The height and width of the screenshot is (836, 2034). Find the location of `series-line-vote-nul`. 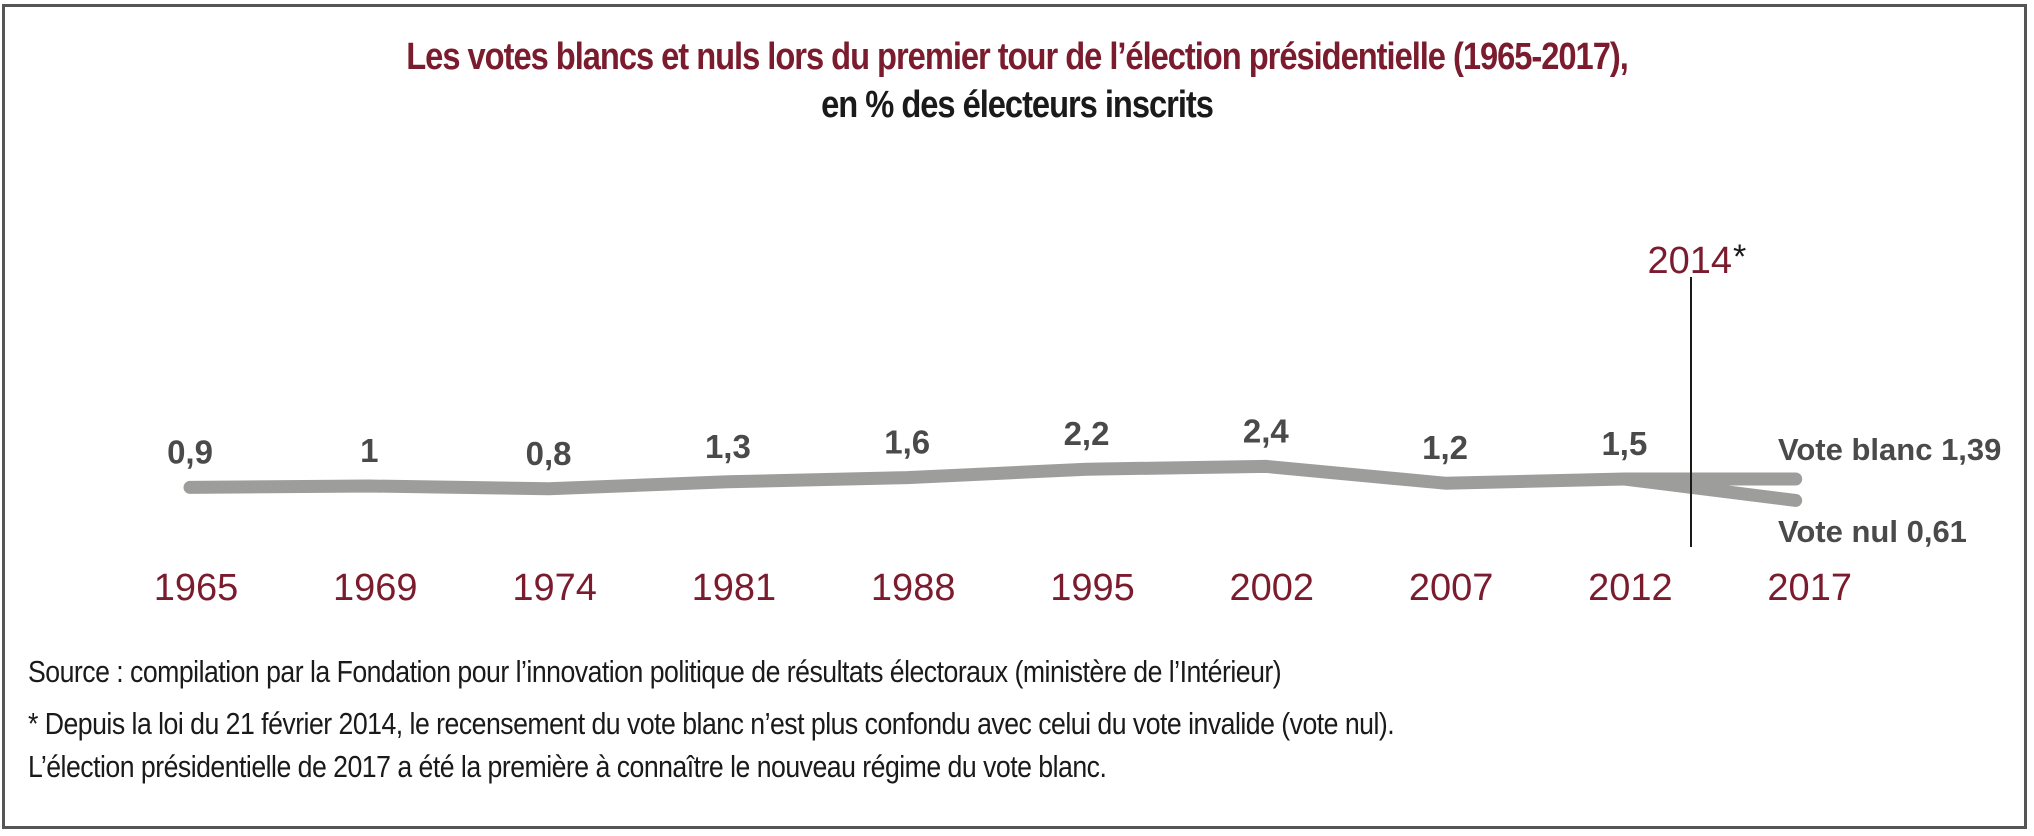

series-line-vote-nul is located at coordinates (1710, 489).